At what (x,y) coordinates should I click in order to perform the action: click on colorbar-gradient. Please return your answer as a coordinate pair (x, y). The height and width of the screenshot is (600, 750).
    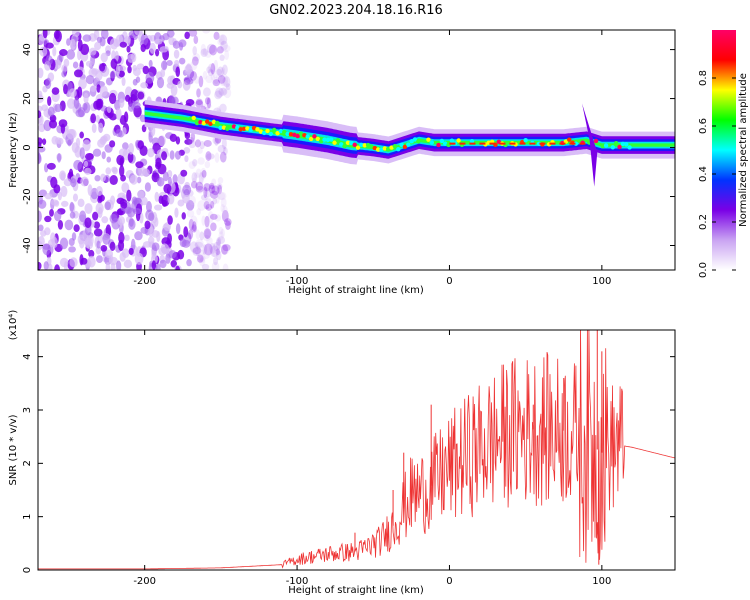
    Looking at the image, I should click on (724, 150).